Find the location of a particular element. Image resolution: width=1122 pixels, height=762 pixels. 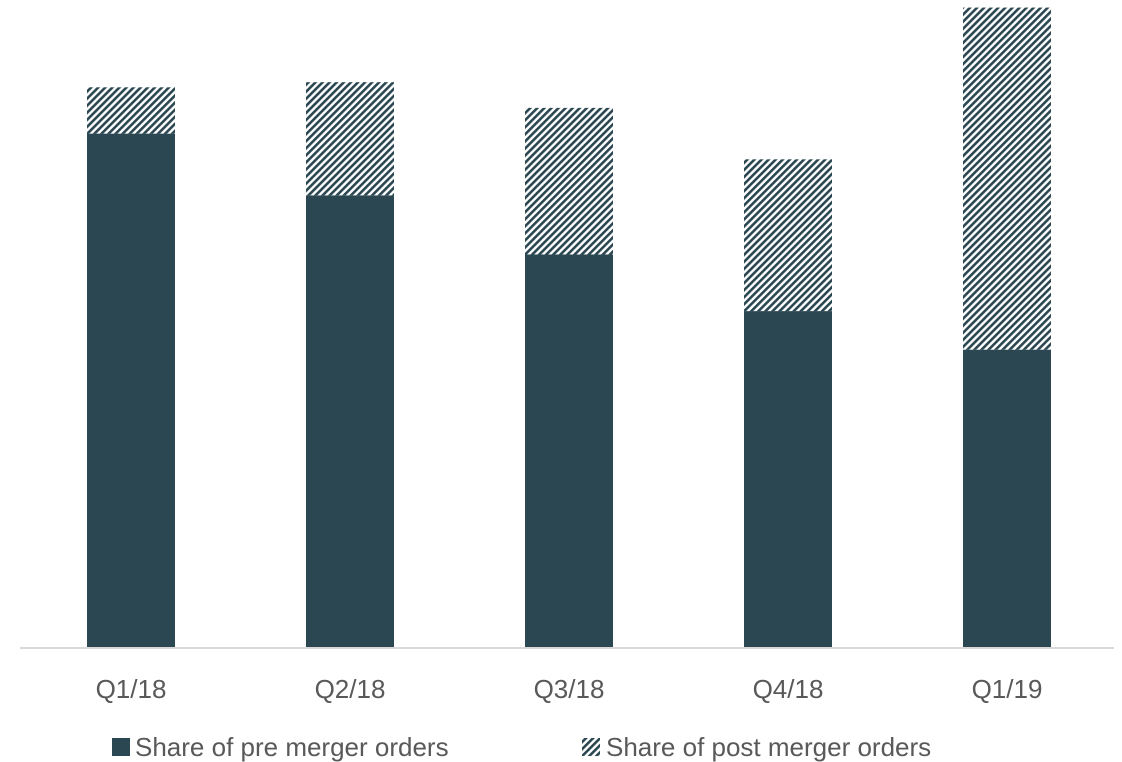

legend-label-post-merger: Share of post merger orders is located at coordinates (768, 747).